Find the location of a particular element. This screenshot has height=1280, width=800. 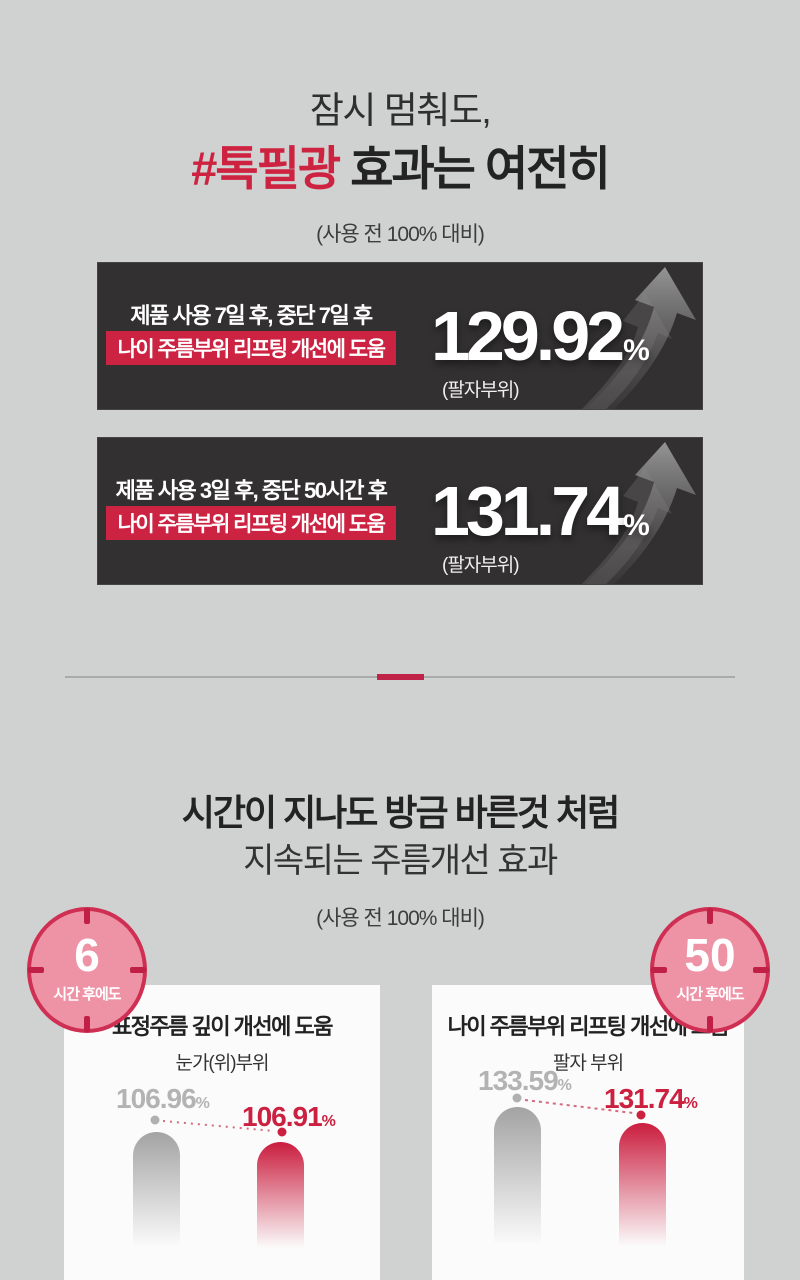

clock-badge-6h: 6 시간 후에도 is located at coordinates (87, 970).